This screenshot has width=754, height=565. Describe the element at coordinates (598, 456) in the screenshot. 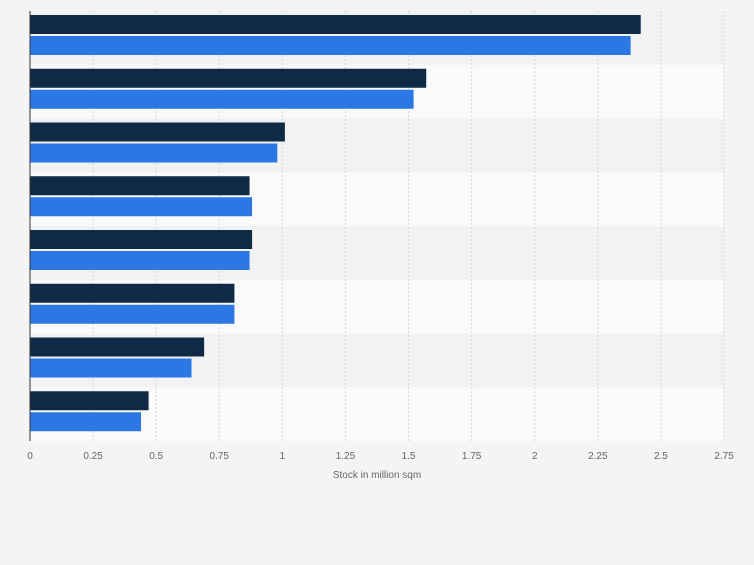

I see `x-tick-label: 2.25` at that location.